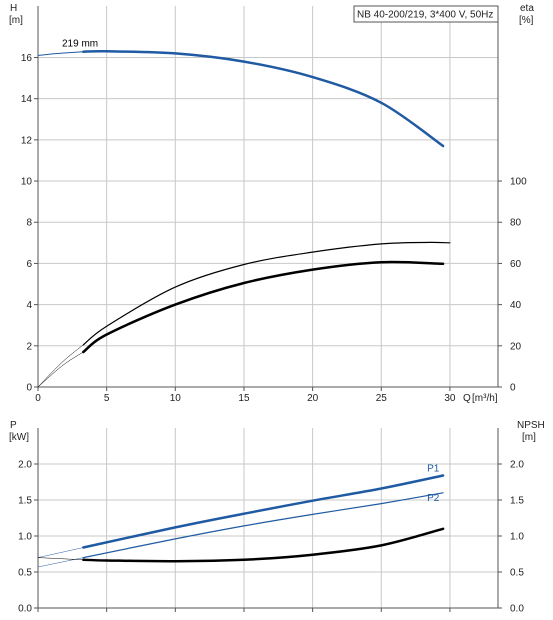 The height and width of the screenshot is (620, 553). Describe the element at coordinates (25, 501) in the screenshot. I see `y-tick-label: 1.5` at that location.